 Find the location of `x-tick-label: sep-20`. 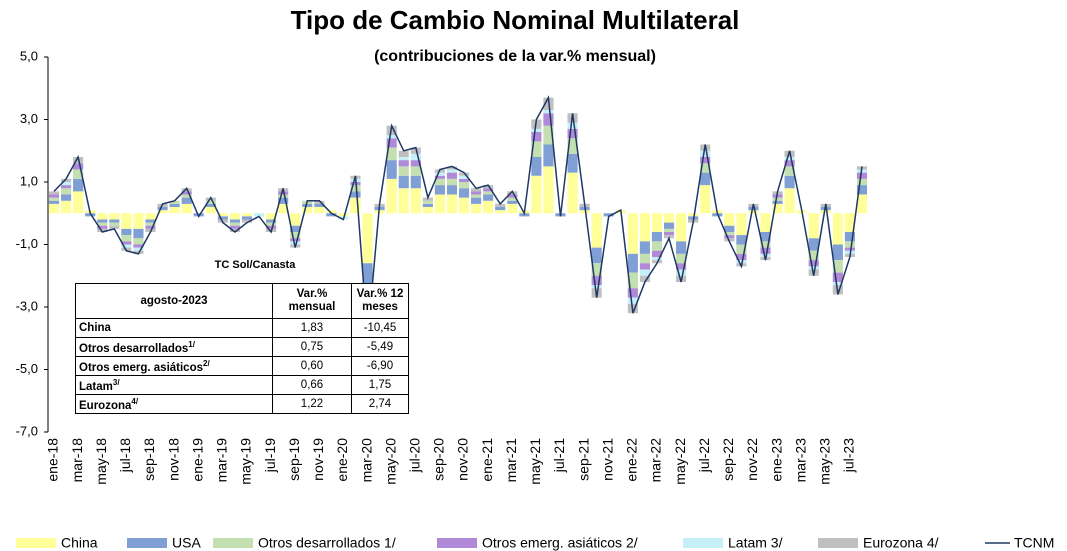

x-tick-label: sep-20 is located at coordinates (439, 459).